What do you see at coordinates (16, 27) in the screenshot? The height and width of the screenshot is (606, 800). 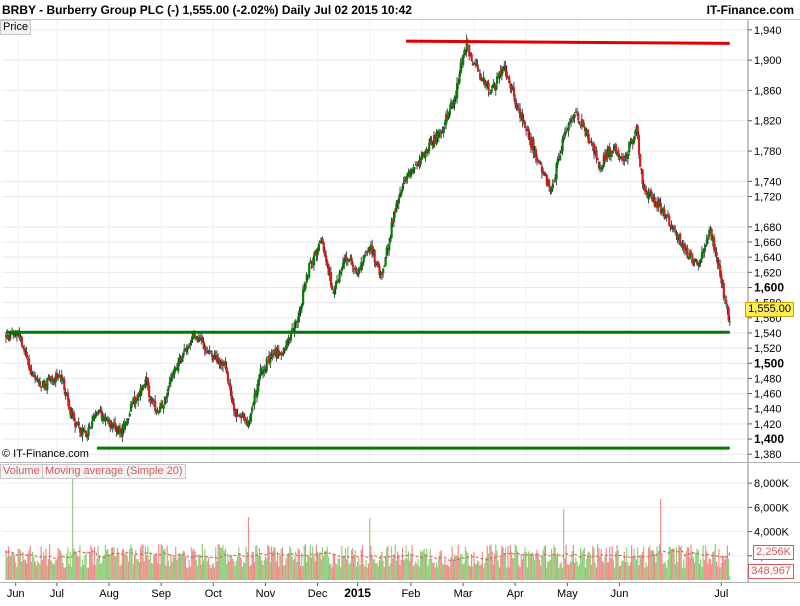 I see `price-panel-tag: Price` at bounding box center [16, 27].